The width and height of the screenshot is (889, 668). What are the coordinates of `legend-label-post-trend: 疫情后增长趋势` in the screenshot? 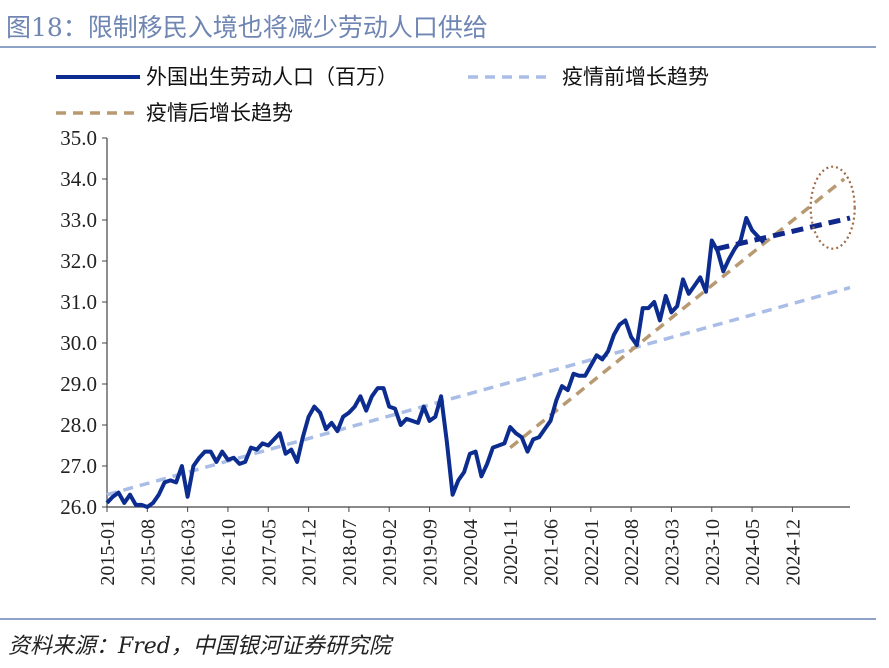 It's located at (219, 113).